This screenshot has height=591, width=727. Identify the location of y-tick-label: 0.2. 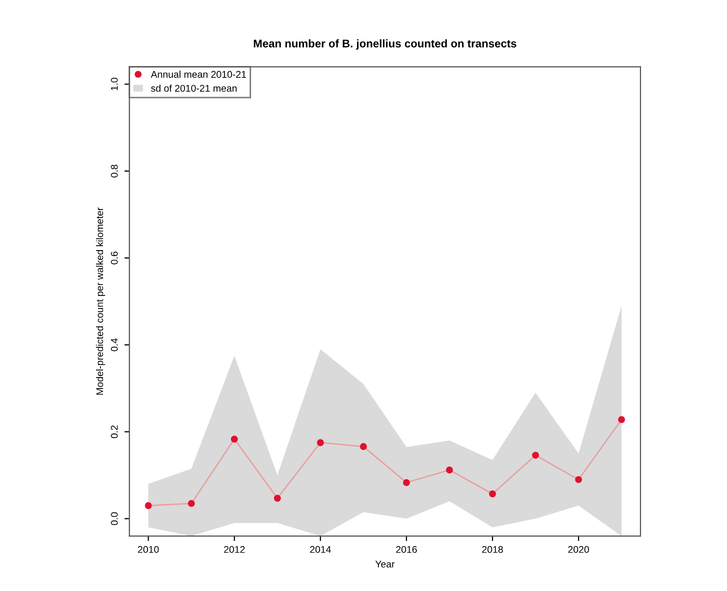
(114, 431).